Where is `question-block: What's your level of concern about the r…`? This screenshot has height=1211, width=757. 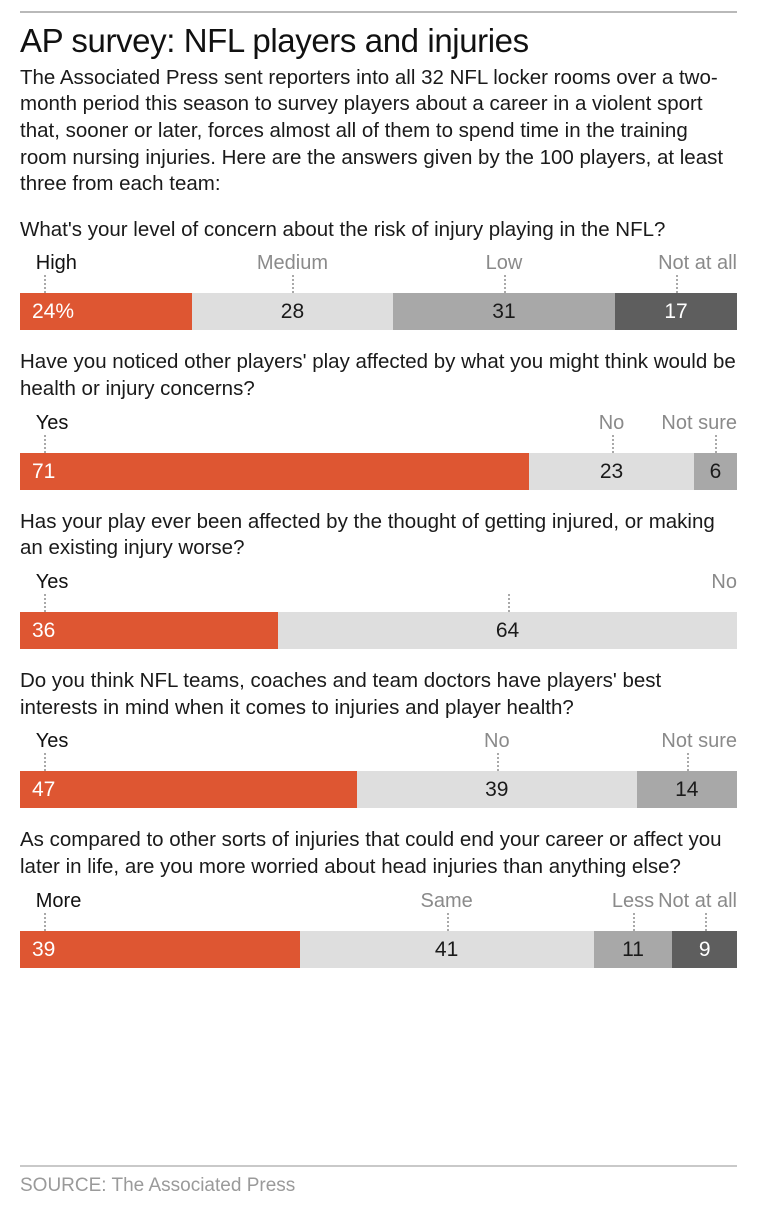
question-block: What's your level of concern about the r… is located at coordinates (378, 274).